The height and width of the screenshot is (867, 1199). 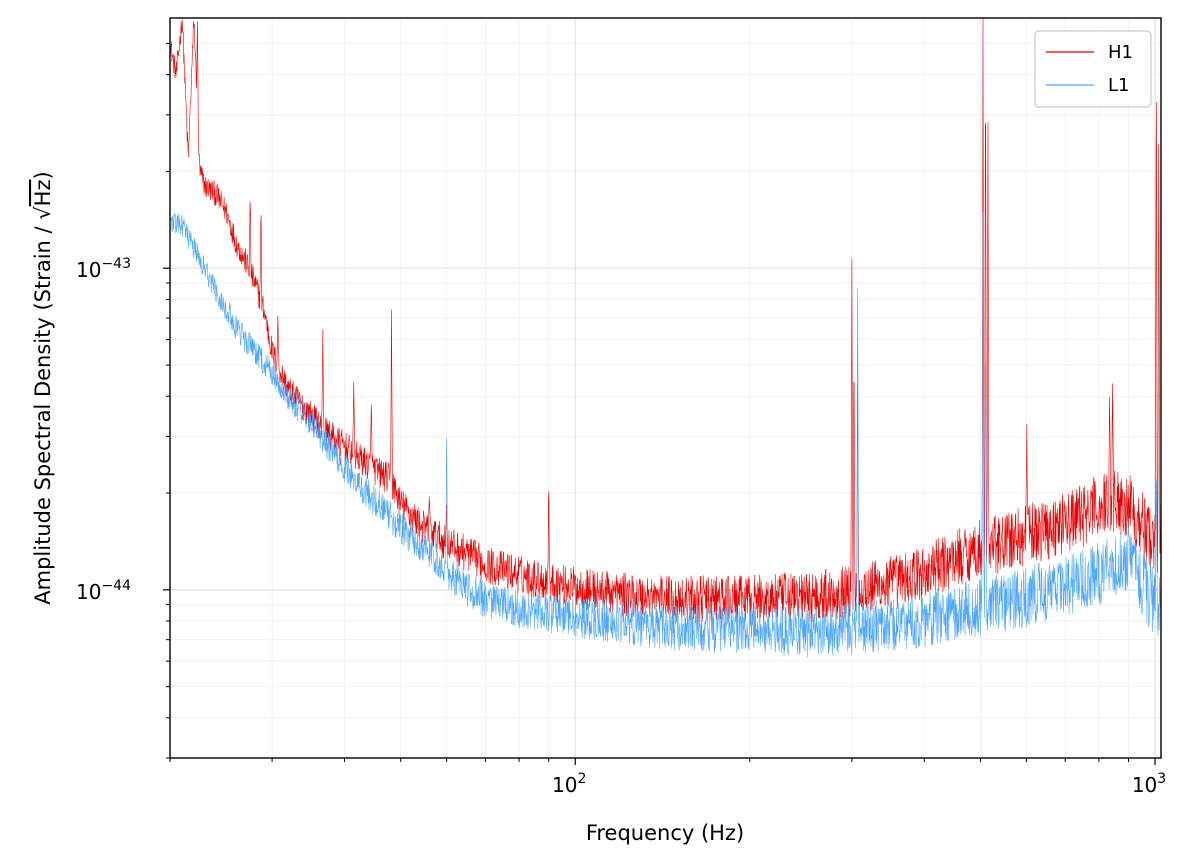 What do you see at coordinates (665, 833) in the screenshot?
I see `x-axis-label: Frequency (Hz)` at bounding box center [665, 833].